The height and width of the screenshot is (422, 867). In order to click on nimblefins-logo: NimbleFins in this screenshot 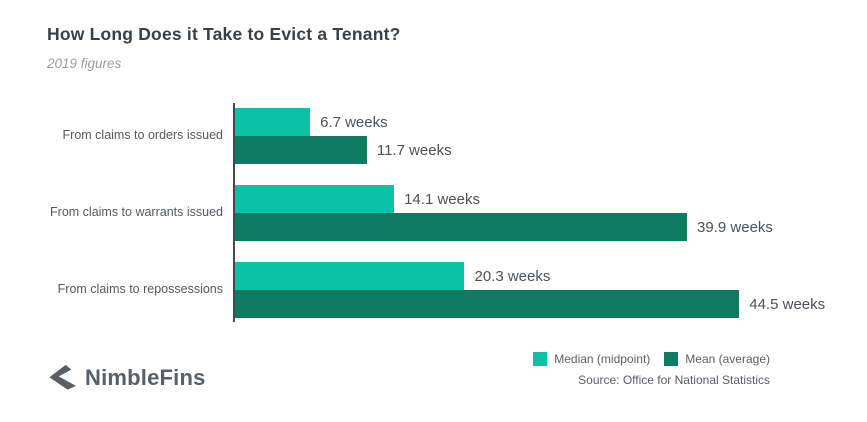, I will do `click(126, 378)`.